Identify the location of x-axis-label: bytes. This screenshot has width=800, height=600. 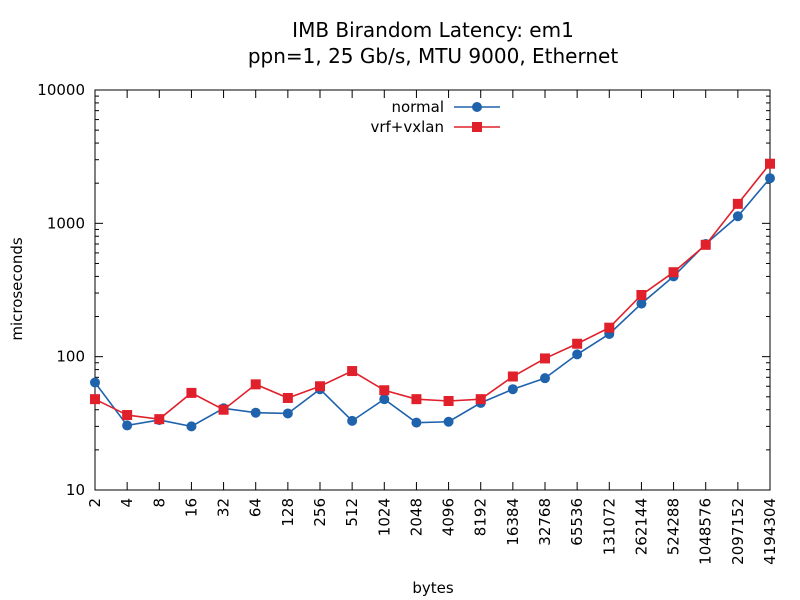
(433, 588).